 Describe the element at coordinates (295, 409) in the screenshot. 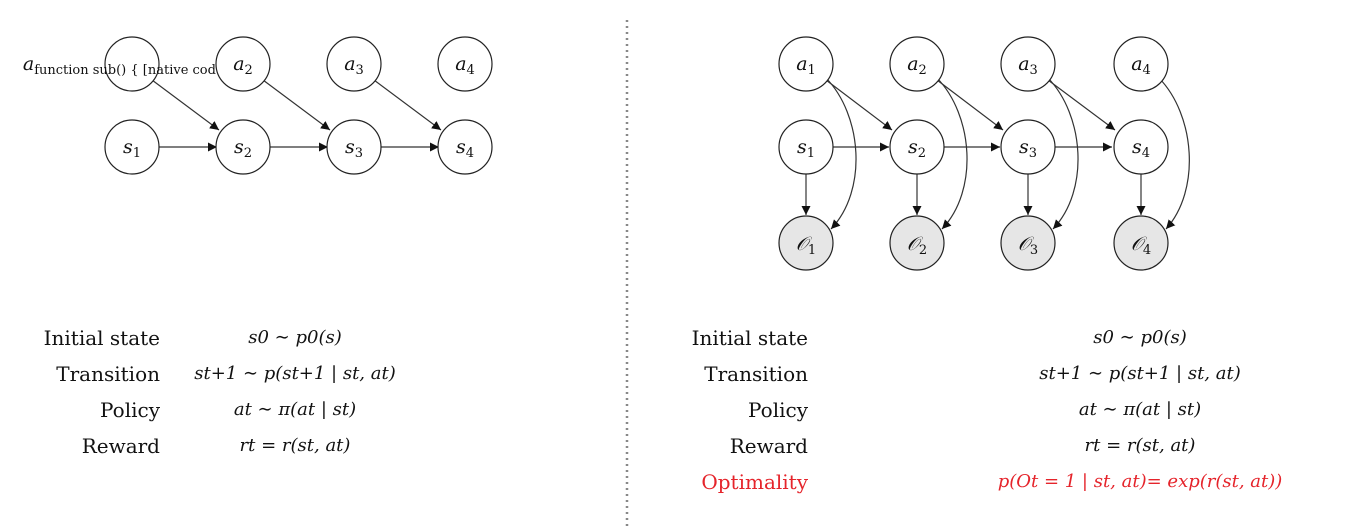

I see `left-formula-policy: at ∼ π(at | st)` at that location.